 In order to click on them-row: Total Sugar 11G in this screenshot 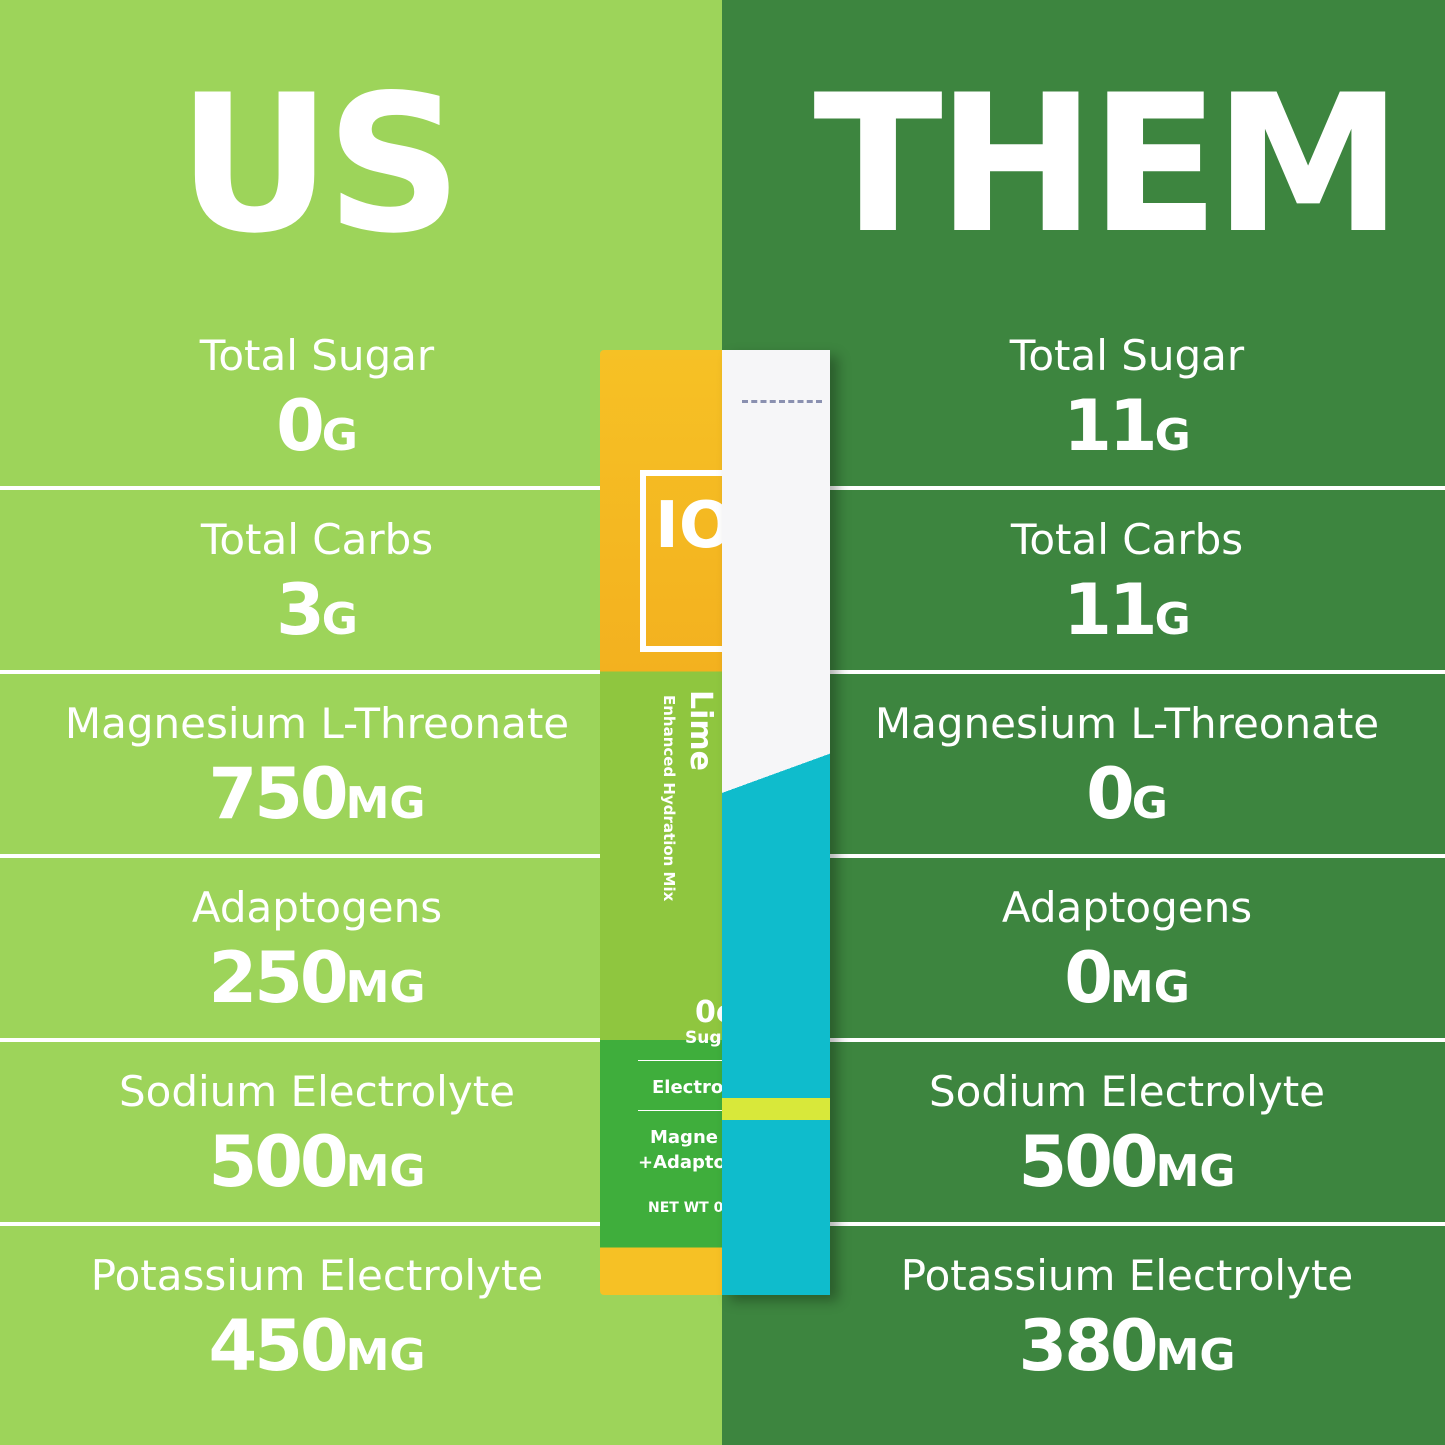, I will do `click(1111, 396)`.